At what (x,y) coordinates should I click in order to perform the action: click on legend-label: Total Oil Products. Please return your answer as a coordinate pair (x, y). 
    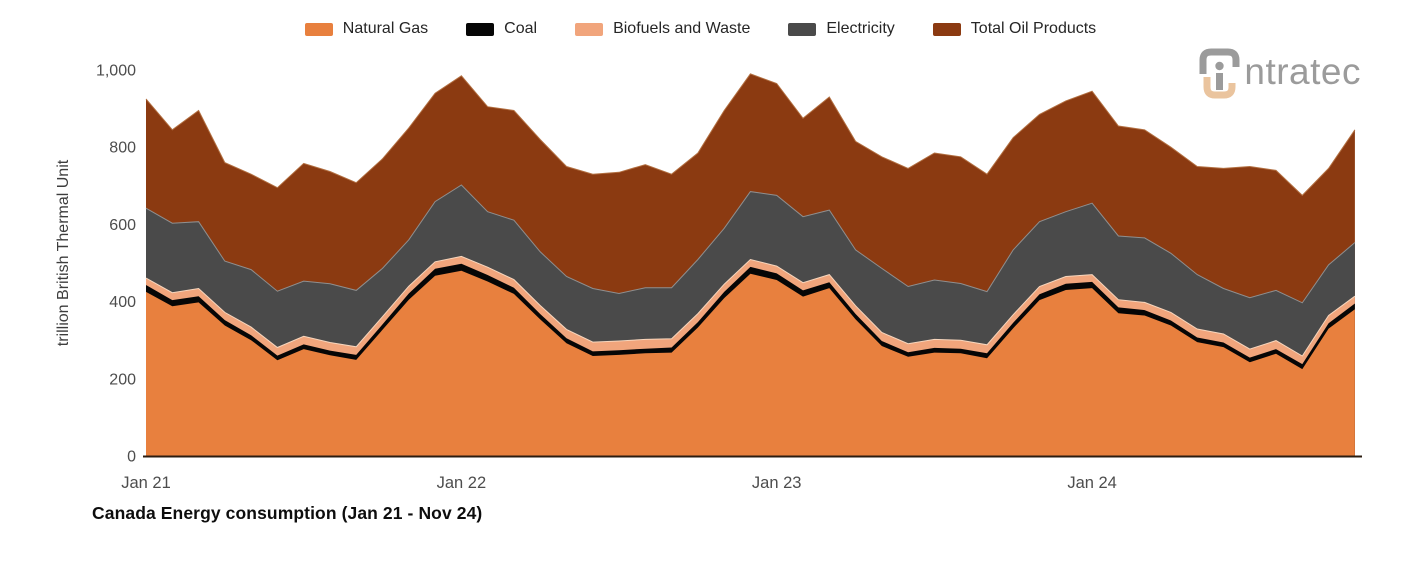
    Looking at the image, I should click on (1033, 28).